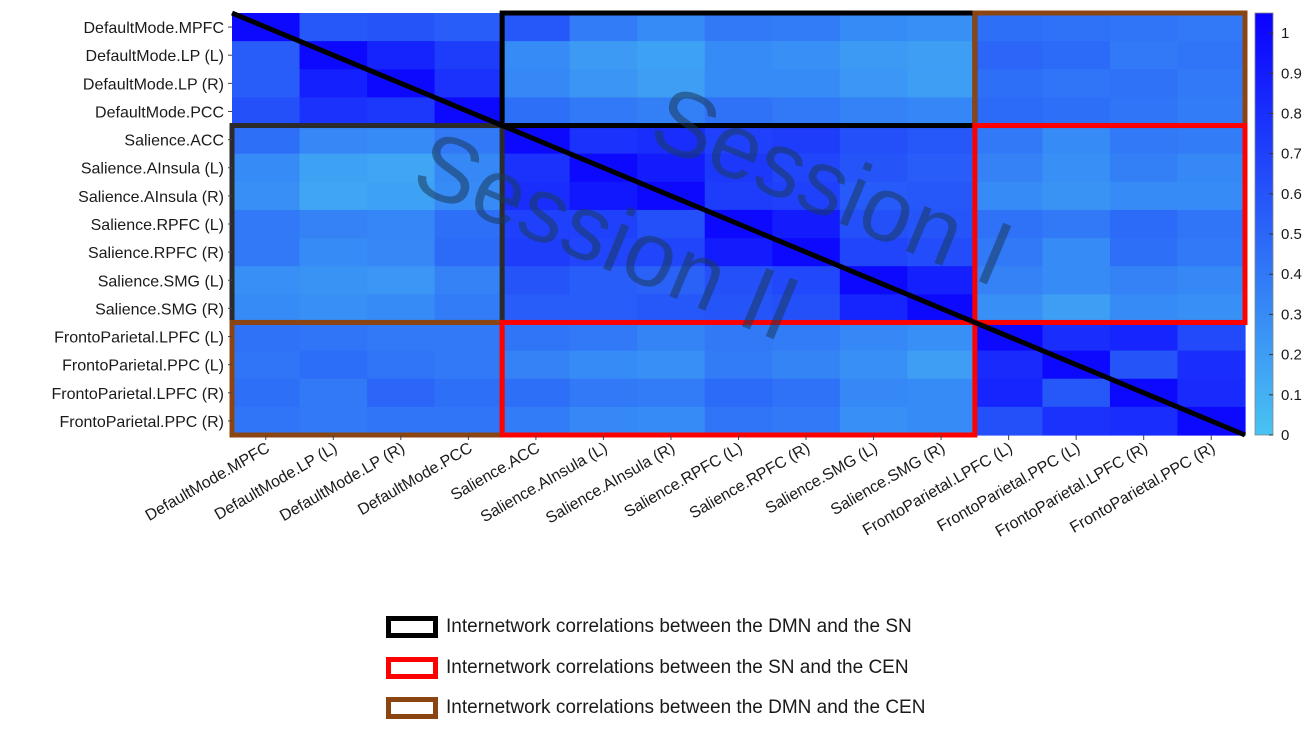 This screenshot has height=731, width=1306. Describe the element at coordinates (888, 479) in the screenshot. I see `column-label: Salience.SMG (R)` at that location.